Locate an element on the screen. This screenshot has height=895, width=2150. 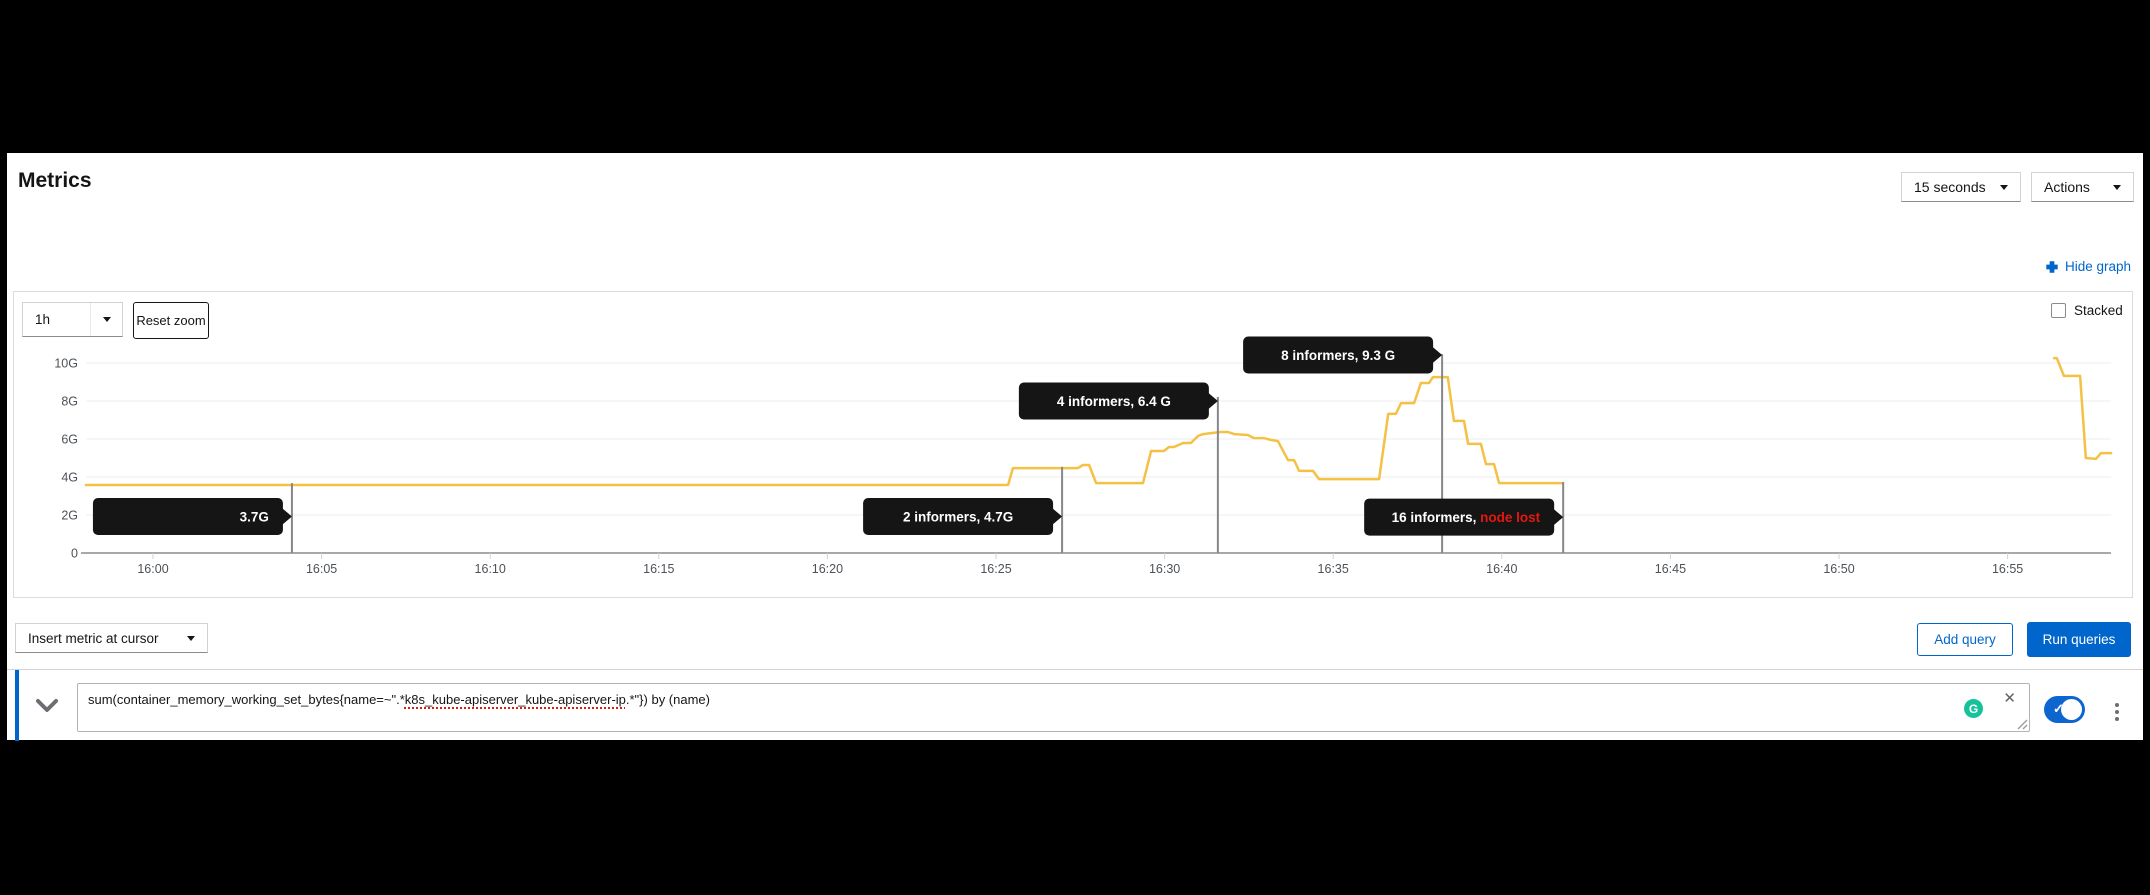
y-axis-tick-label: 4G is located at coordinates (69, 478).